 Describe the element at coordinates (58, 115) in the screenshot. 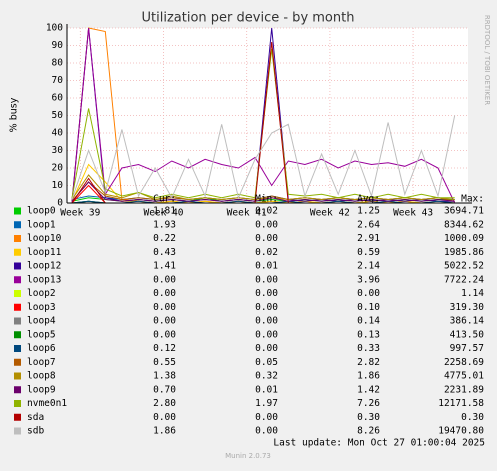

I see `y-tick-label: 50` at that location.